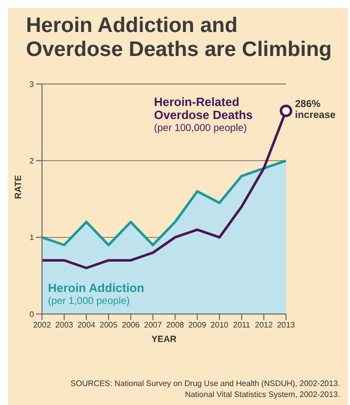 This screenshot has width=350, height=405. Describe the element at coordinates (32, 84) in the screenshot. I see `y-tick-label: 3` at that location.